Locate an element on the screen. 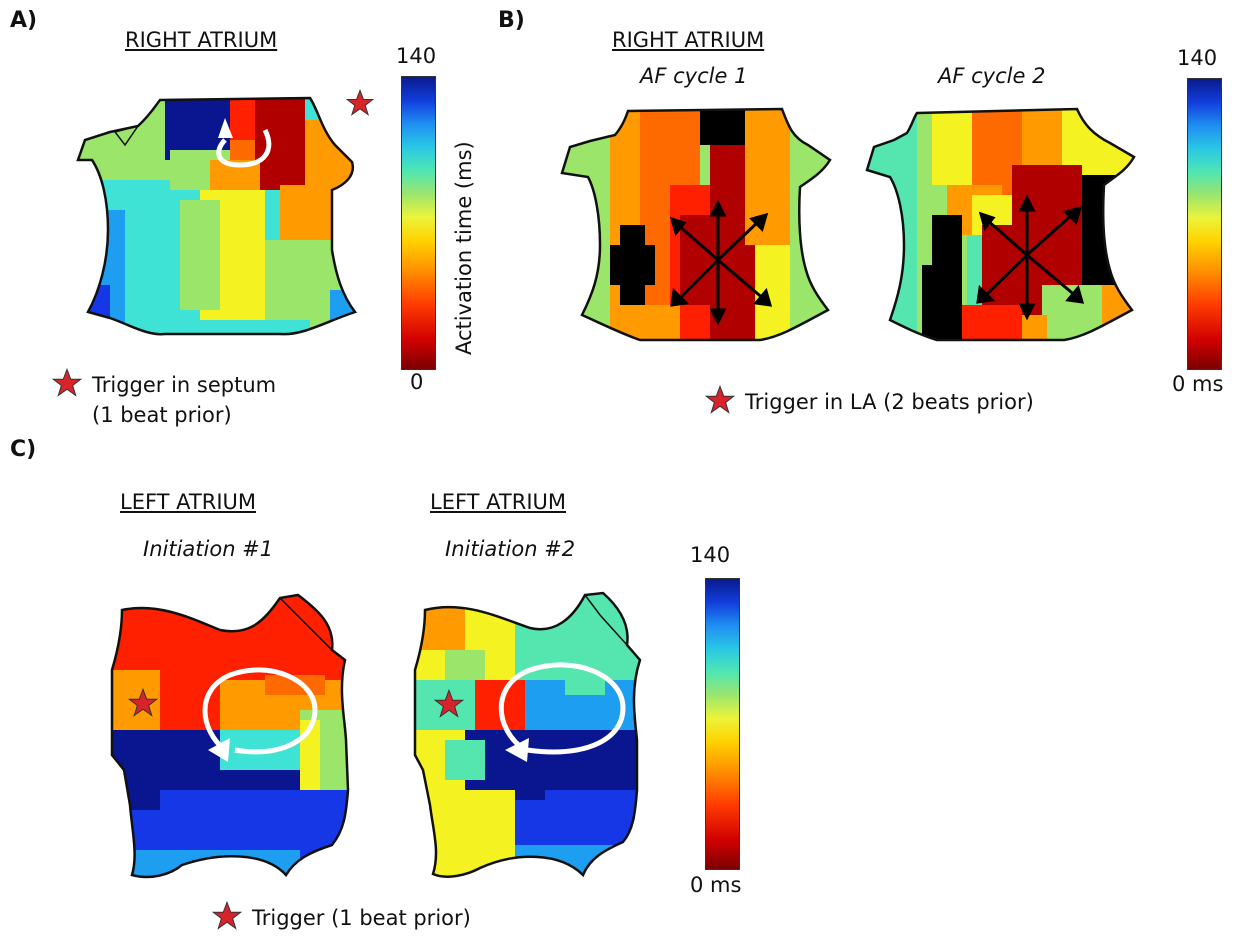 This screenshot has height=941, width=1249. panel-c-legend-line1: Trigger (1 beat prior) is located at coordinates (361, 918).